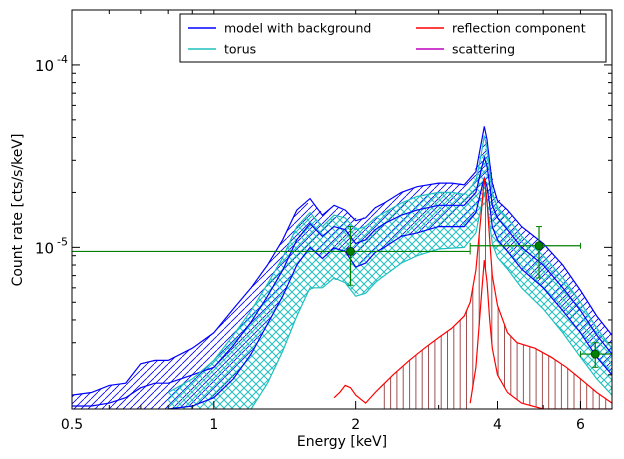 The height and width of the screenshot is (459, 624). Describe the element at coordinates (18, 210) in the screenshot. I see `y-axis-label: Count rate [cts/s/keV]` at that location.